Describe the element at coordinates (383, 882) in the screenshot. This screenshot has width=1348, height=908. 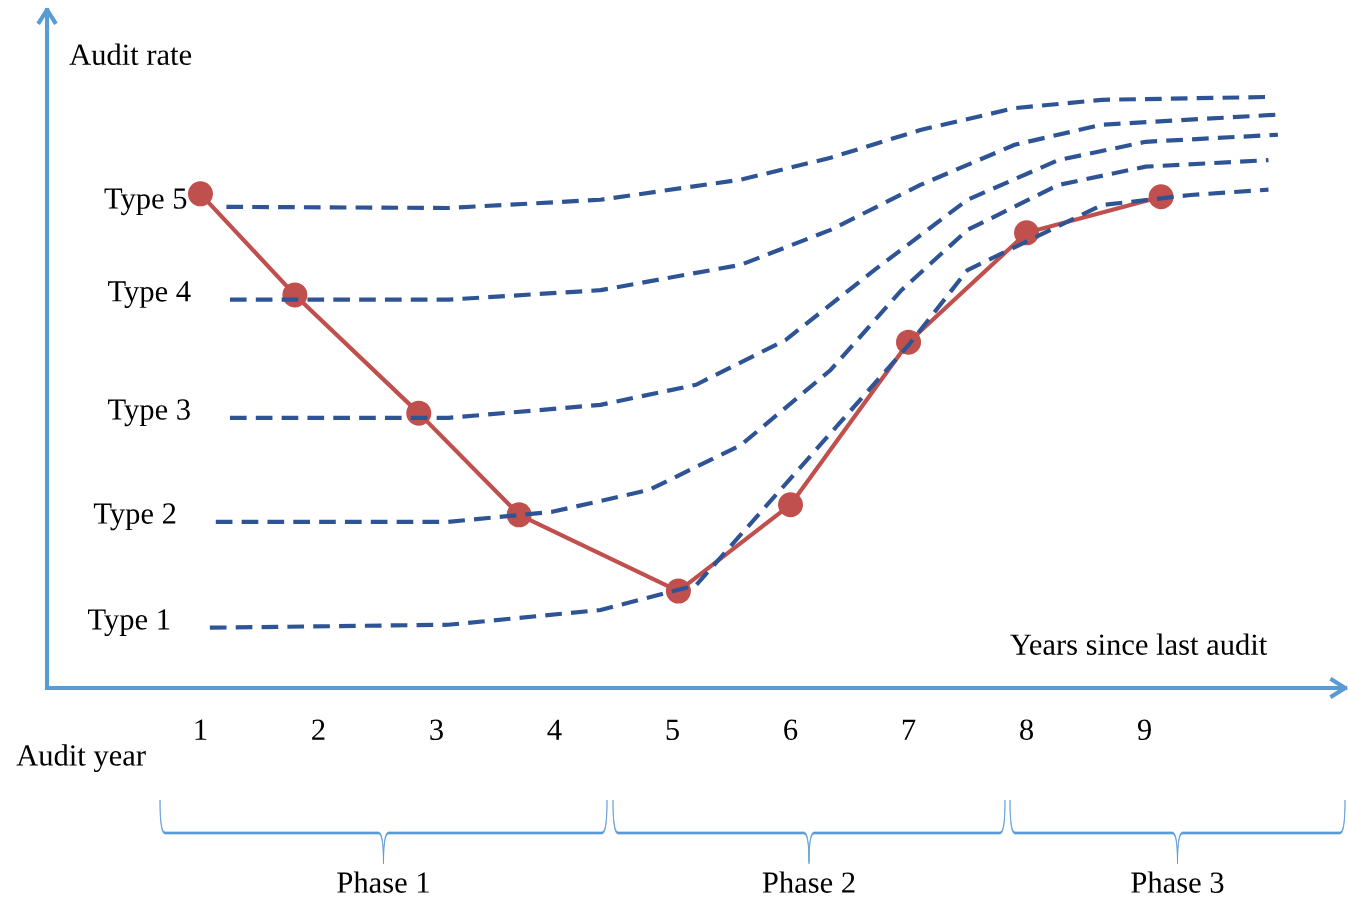
I see `text: Phase 1` at that location.